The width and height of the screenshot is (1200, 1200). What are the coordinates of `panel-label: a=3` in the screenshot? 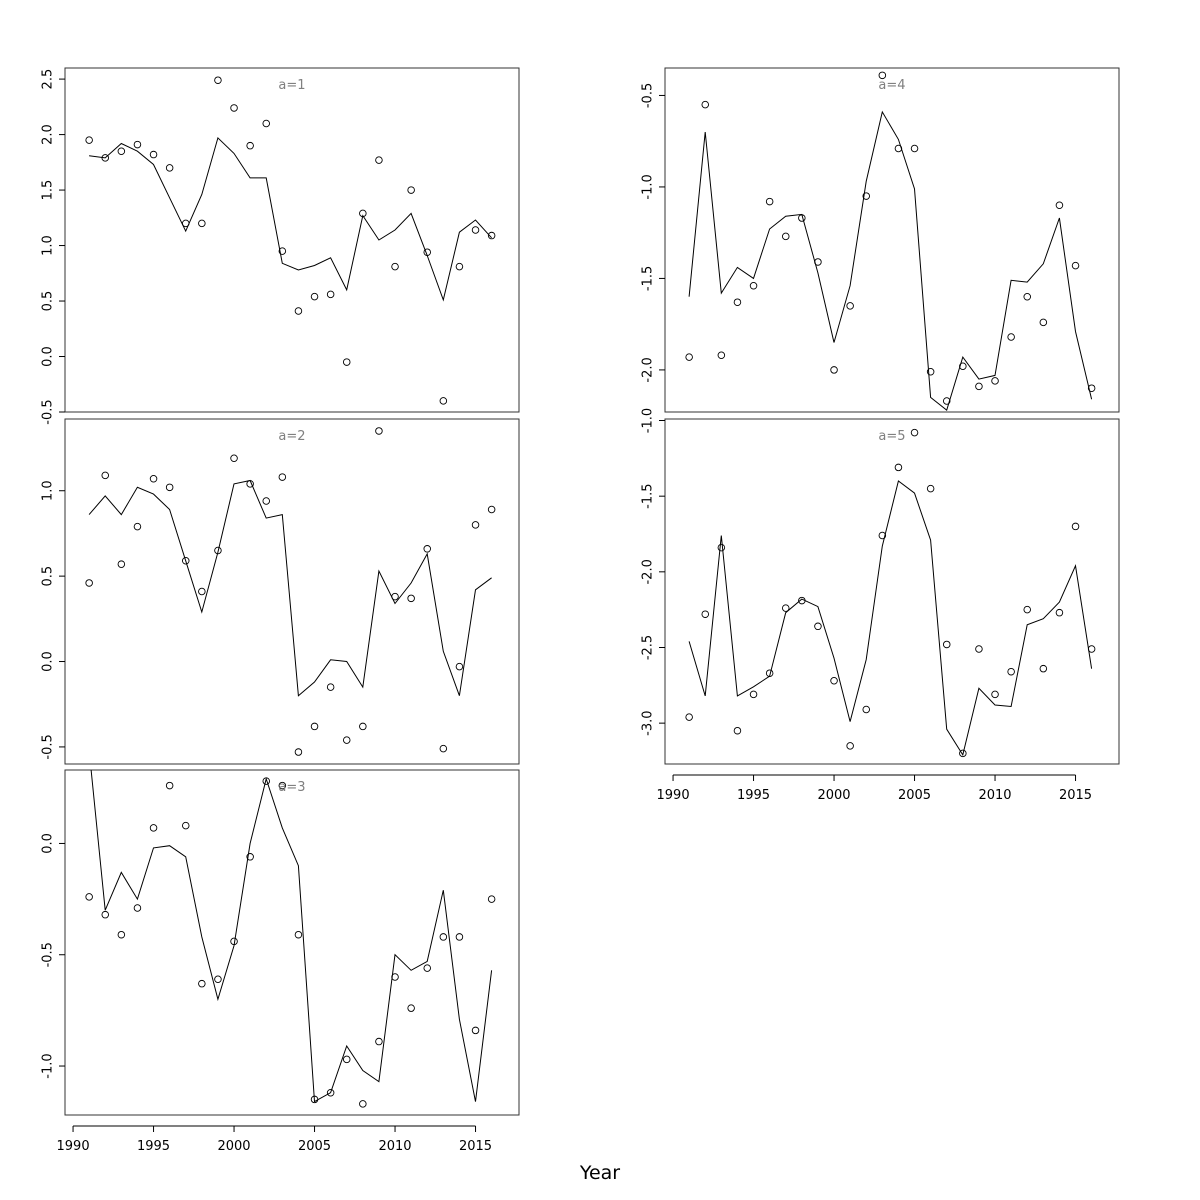 It's located at (291, 787).